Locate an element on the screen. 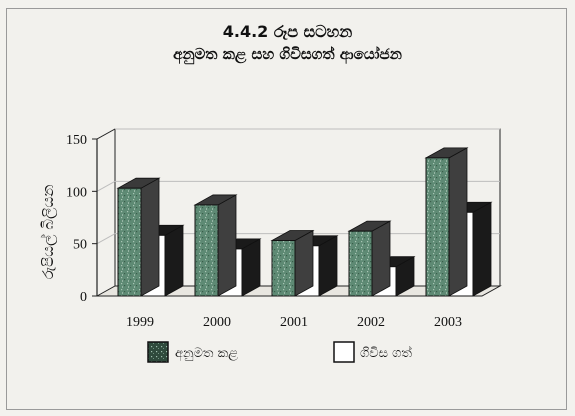 The image size is (575, 416). y-axis-label: රුපියල් බිලියන is located at coordinates (48, 232).